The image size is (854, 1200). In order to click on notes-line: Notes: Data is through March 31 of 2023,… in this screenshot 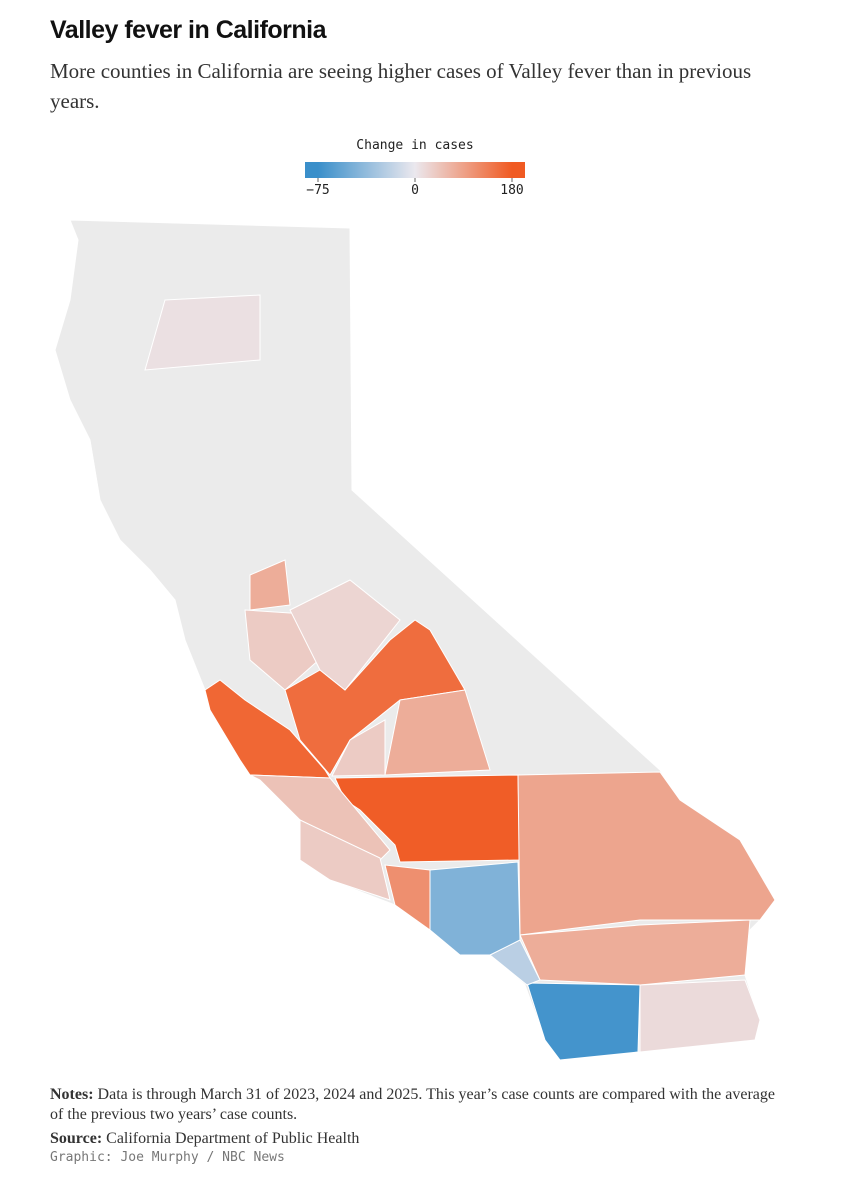, I will do `click(420, 1105)`.